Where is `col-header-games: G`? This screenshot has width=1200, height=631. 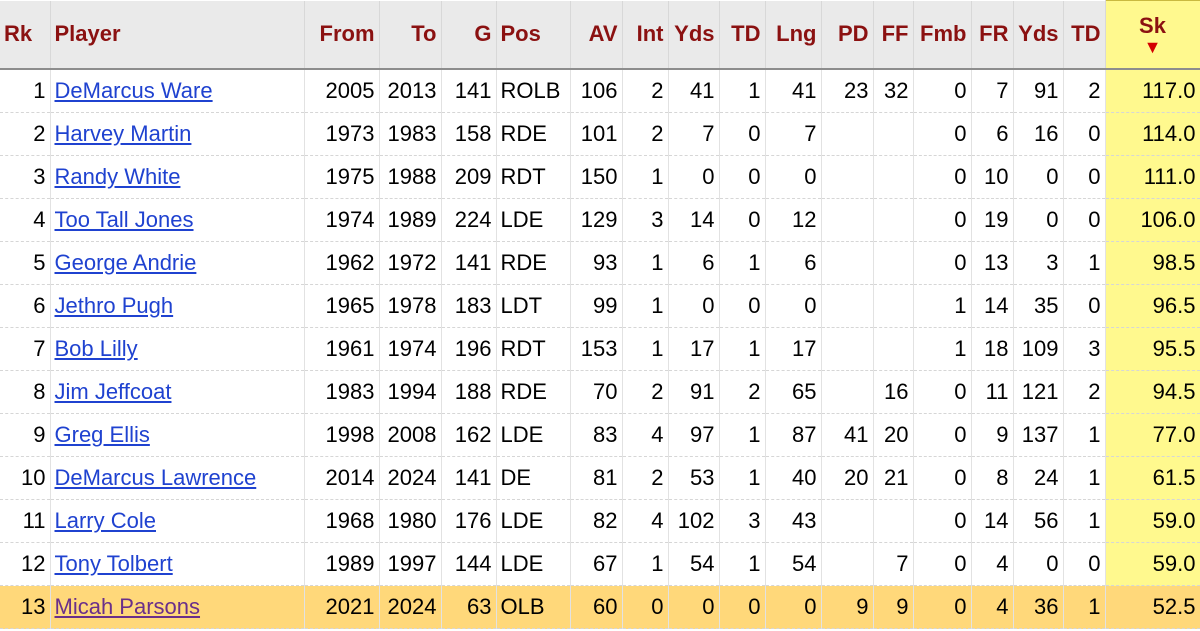 col-header-games: G is located at coordinates (469, 35).